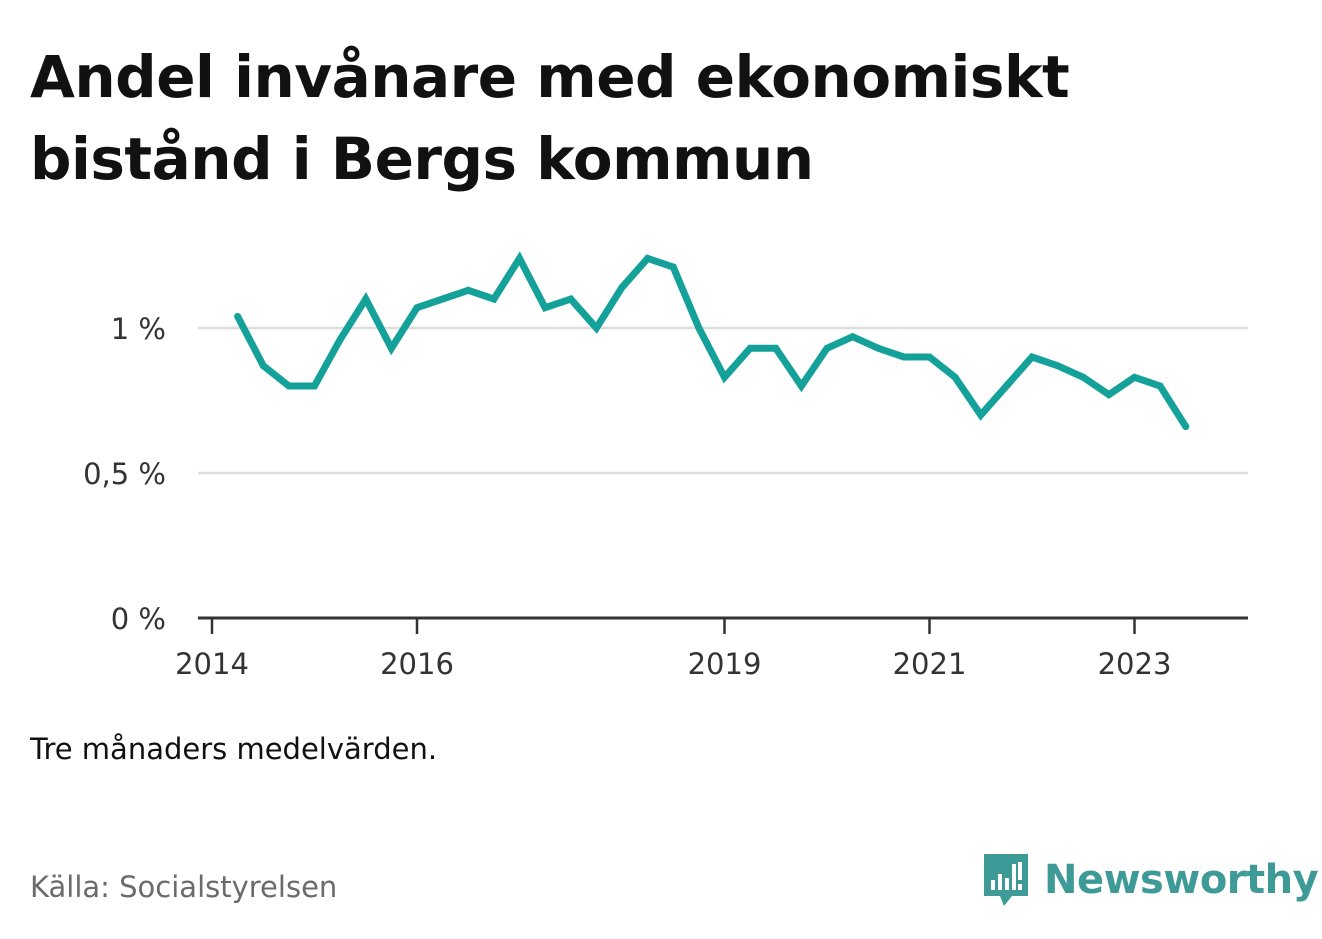 The width and height of the screenshot is (1322, 939). What do you see at coordinates (234, 749) in the screenshot?
I see `chart-note: Tre månaders medelvärden.` at bounding box center [234, 749].